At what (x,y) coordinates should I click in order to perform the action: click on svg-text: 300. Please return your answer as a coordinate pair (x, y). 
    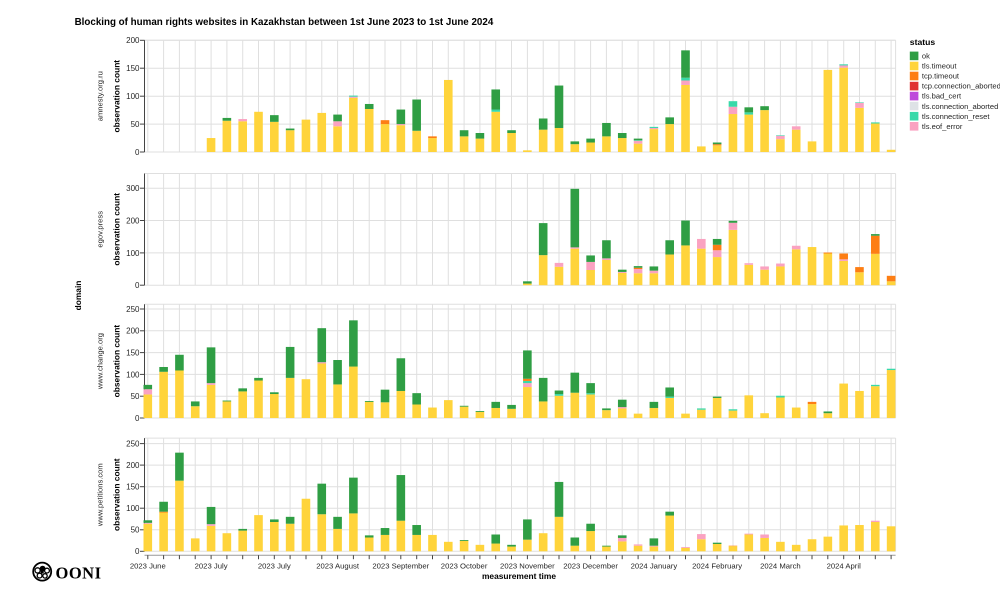
    Looking at the image, I should click on (133, 188).